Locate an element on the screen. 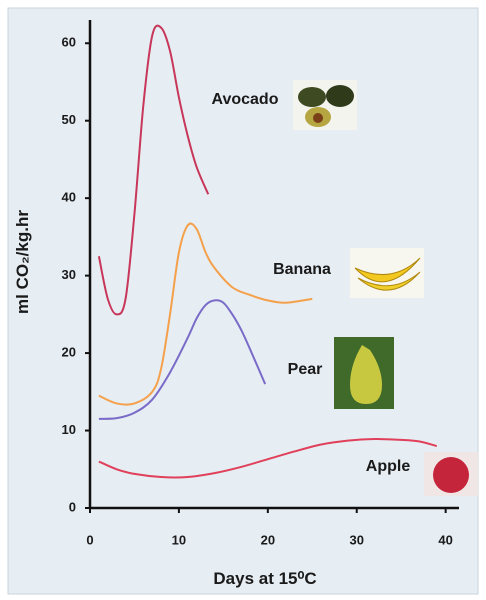 The image size is (486, 600). y-axis-label: ml CO₂/kg.hr is located at coordinates (22, 262).